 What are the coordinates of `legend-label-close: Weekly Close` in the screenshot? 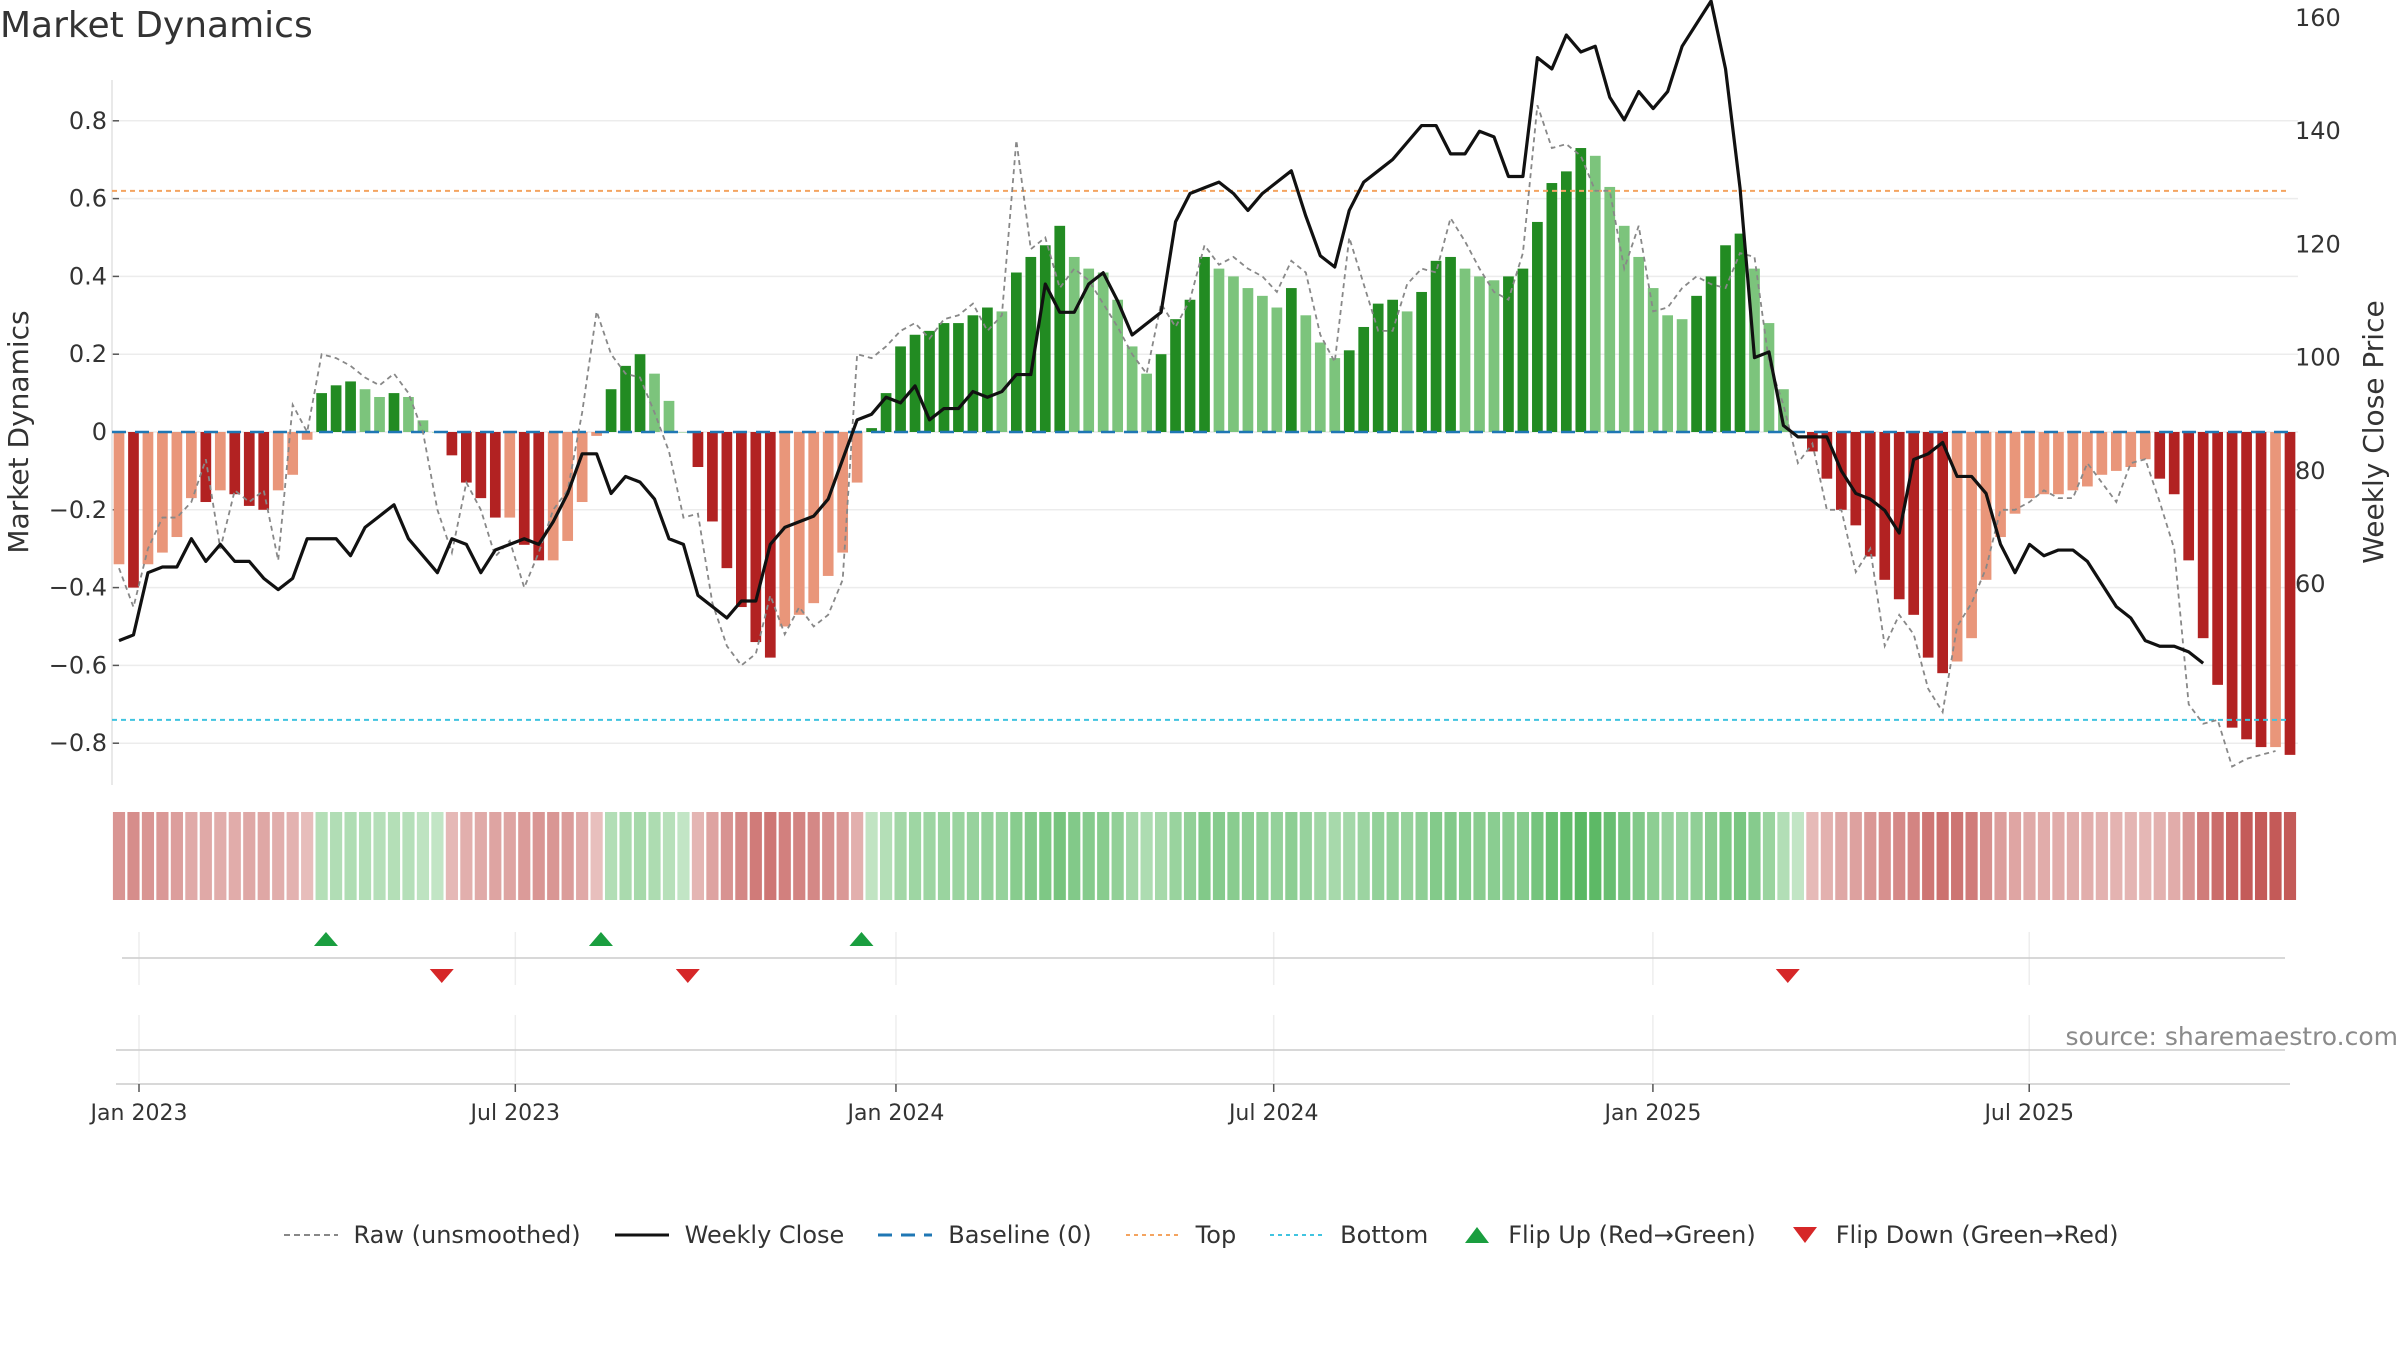 It's located at (764, 1235).